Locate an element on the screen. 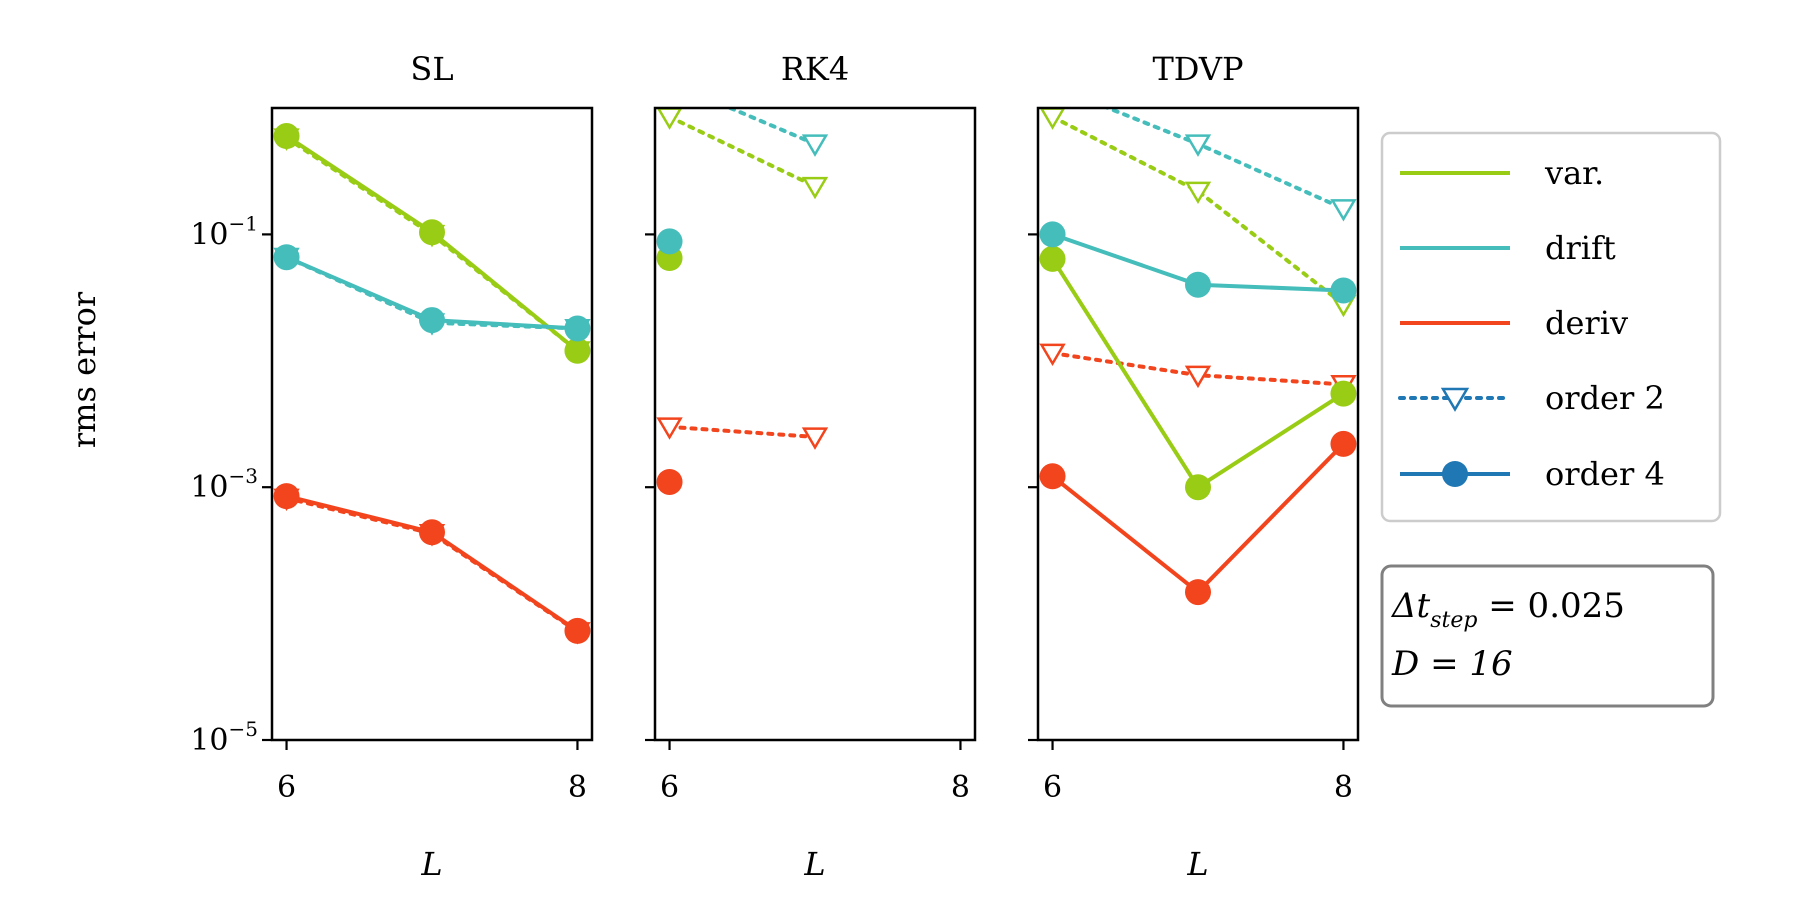 This screenshot has width=1800, height=900. panel-frame-tdvp is located at coordinates (1198, 424).